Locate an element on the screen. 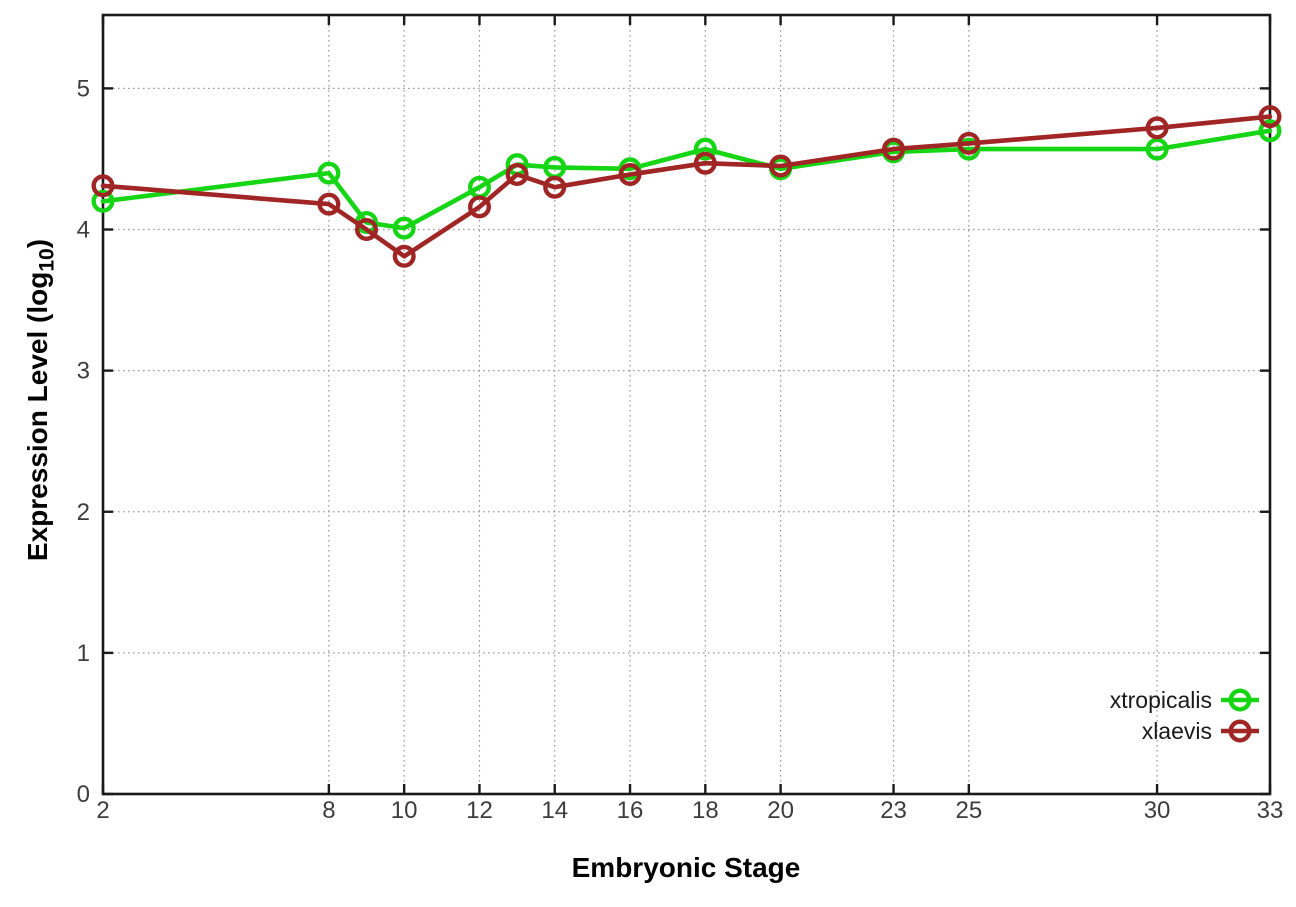 This screenshot has height=907, width=1296. legend-label-xlaevis: xlaevis is located at coordinates (1177, 731).